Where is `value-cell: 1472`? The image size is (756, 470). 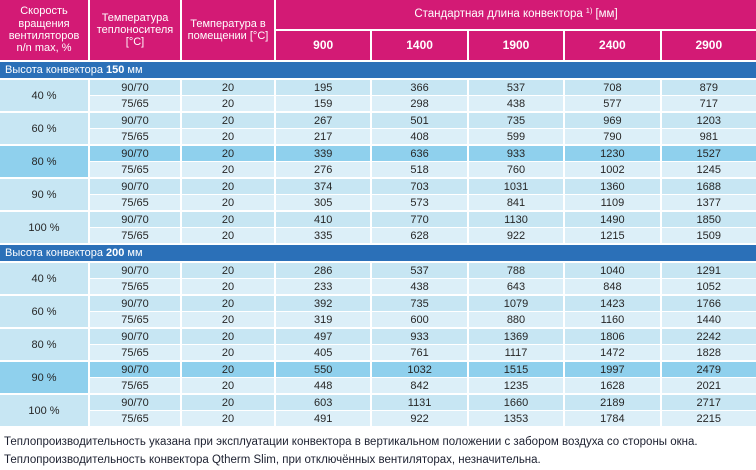
value-cell: 1472 is located at coordinates (612, 352).